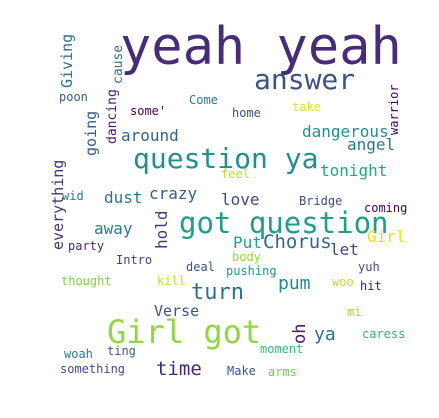  What do you see at coordinates (91, 133) in the screenshot?
I see `word: going` at bounding box center [91, 133].